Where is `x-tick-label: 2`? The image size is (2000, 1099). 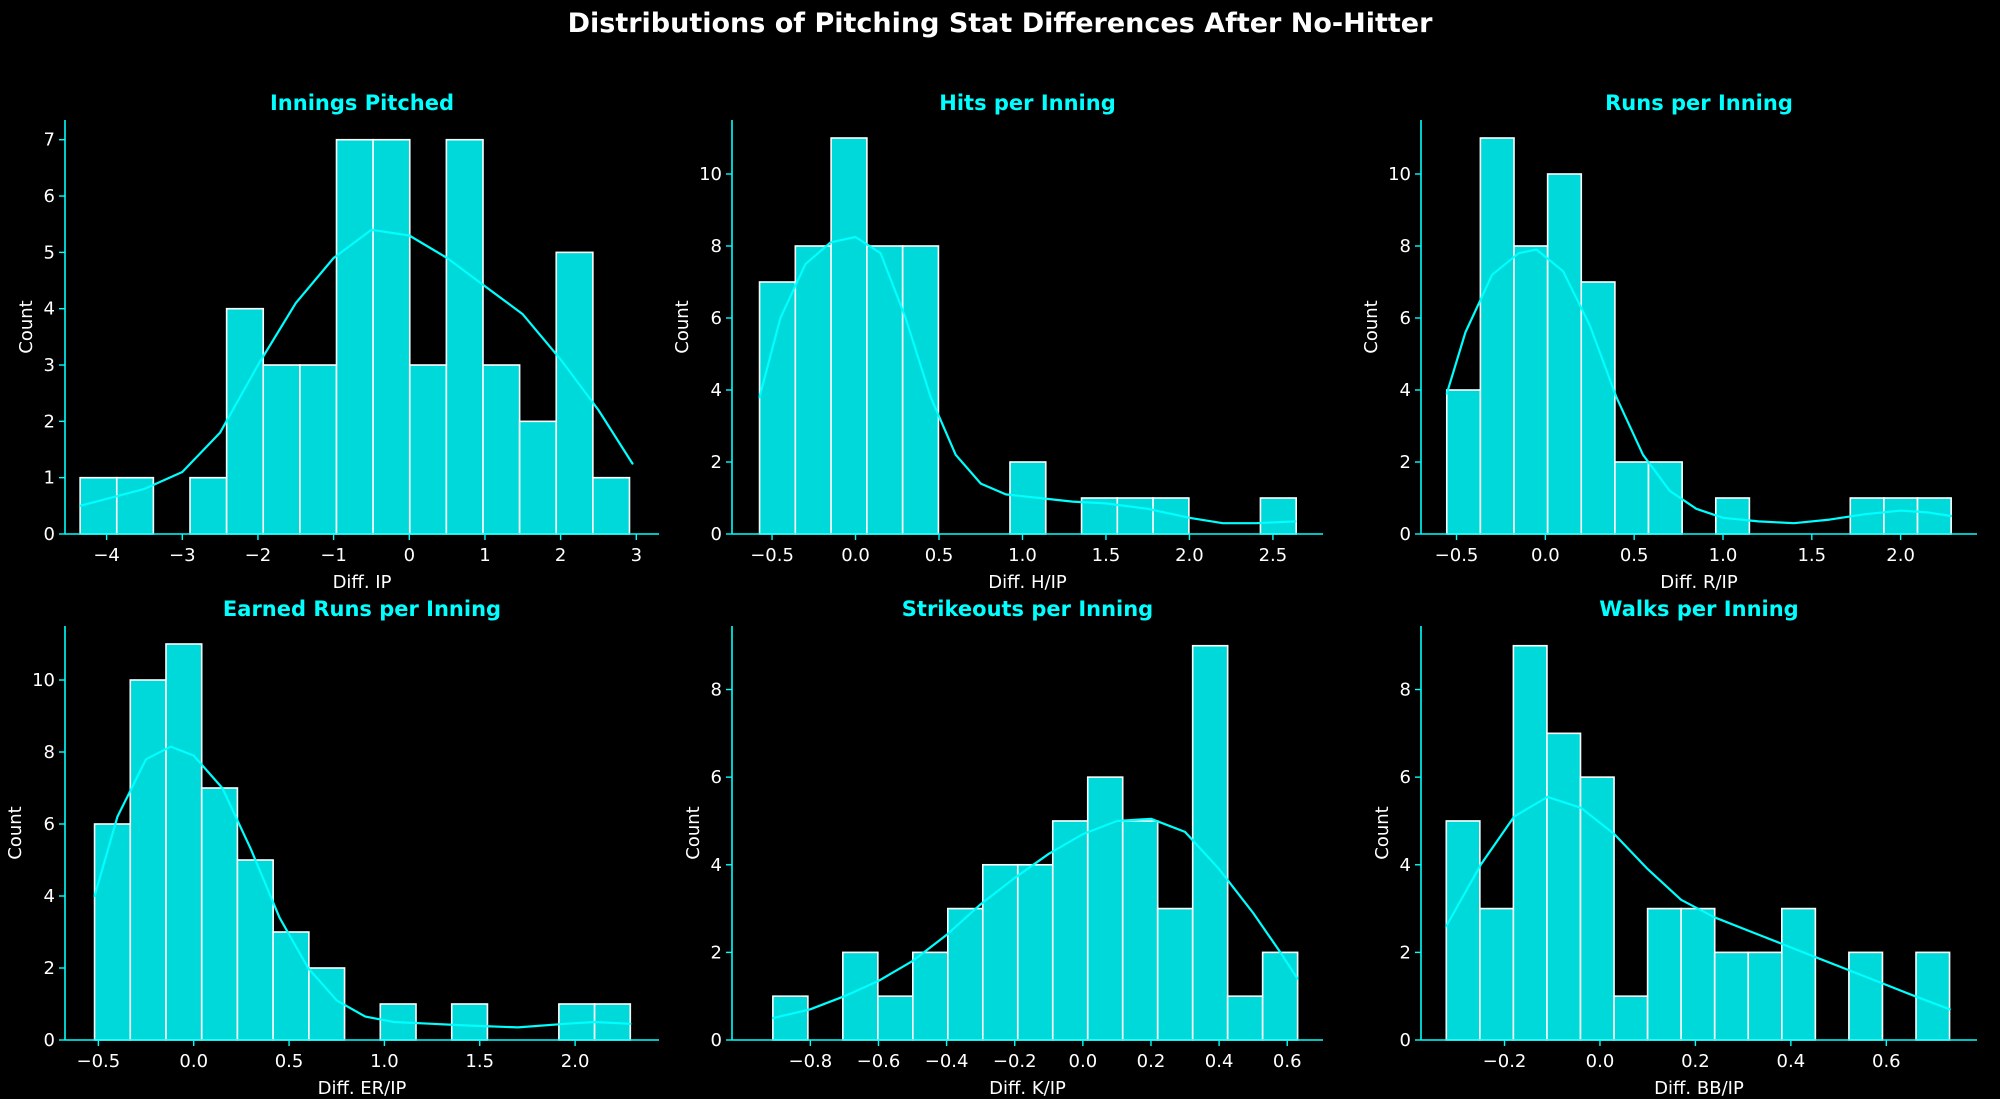
x-tick-label: 2 is located at coordinates (560, 555).